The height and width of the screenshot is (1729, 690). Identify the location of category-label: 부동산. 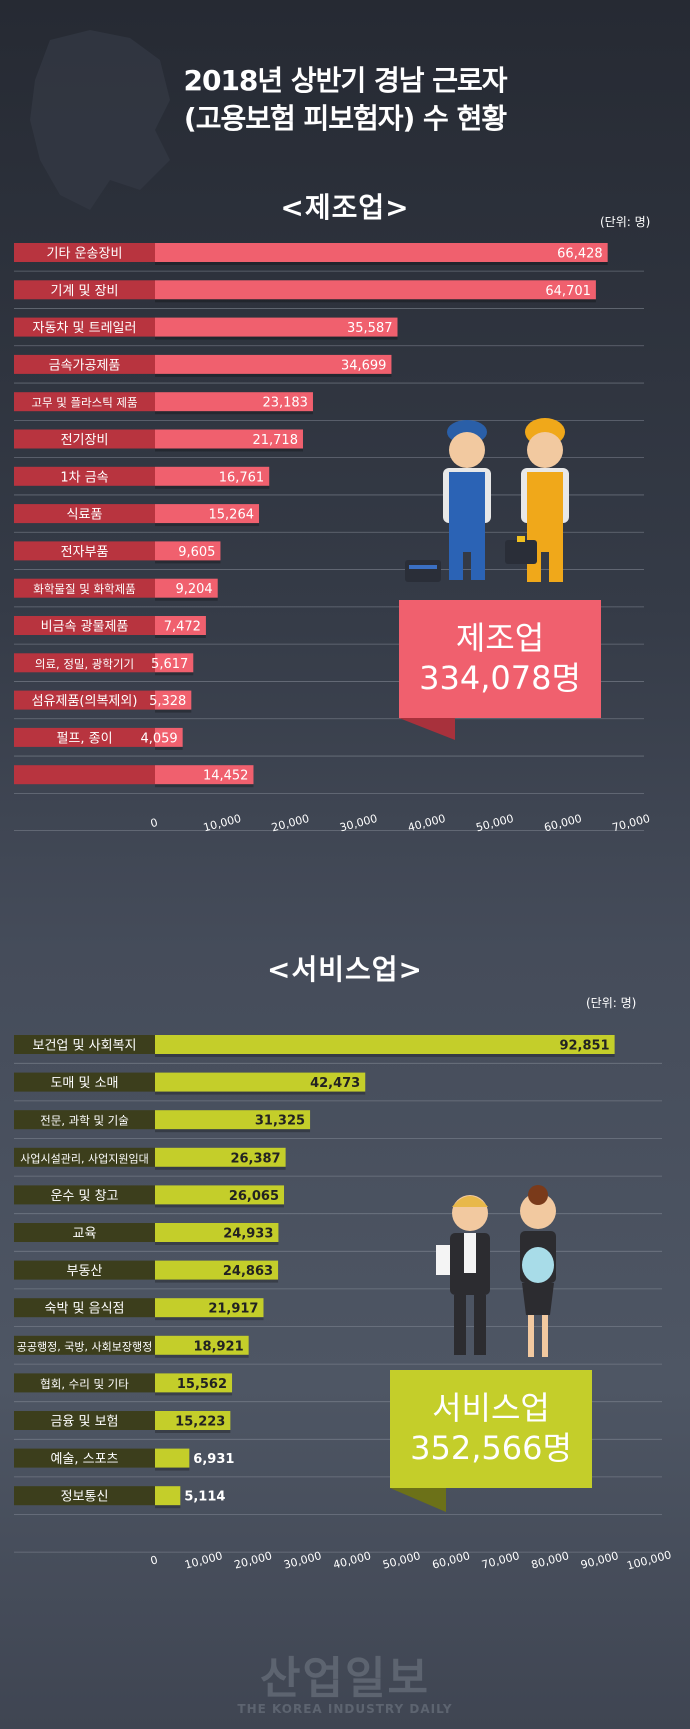
(85, 1271).